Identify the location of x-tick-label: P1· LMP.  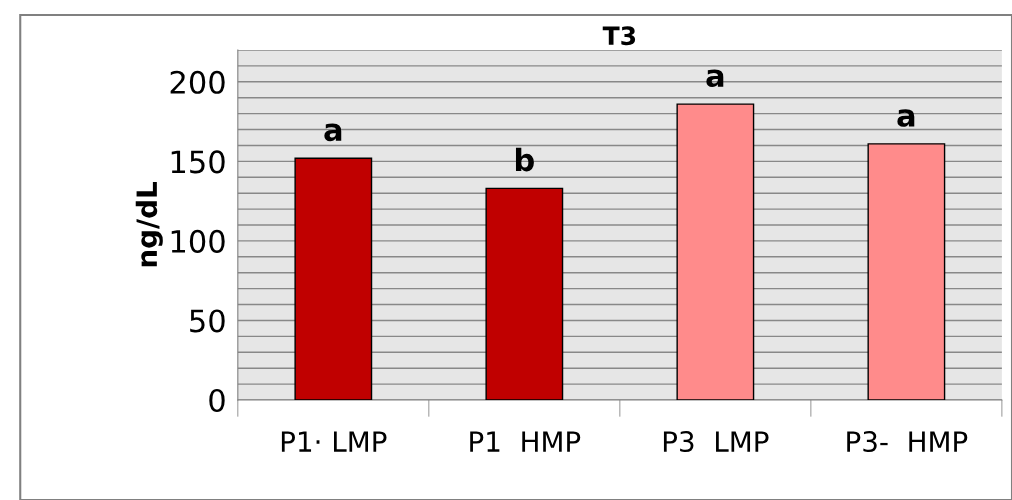
(334, 441).